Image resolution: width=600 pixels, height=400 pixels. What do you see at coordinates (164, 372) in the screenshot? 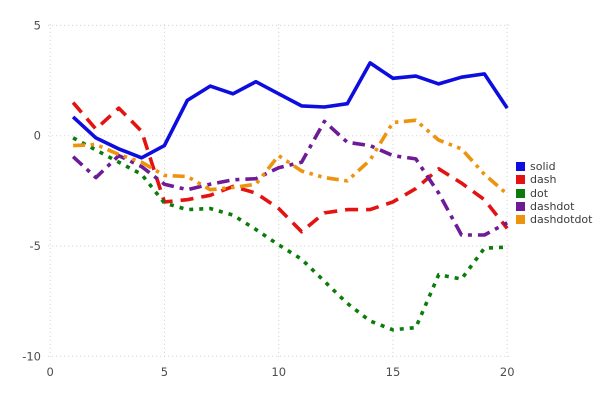
I see `x-tick-label: 5` at bounding box center [164, 372].